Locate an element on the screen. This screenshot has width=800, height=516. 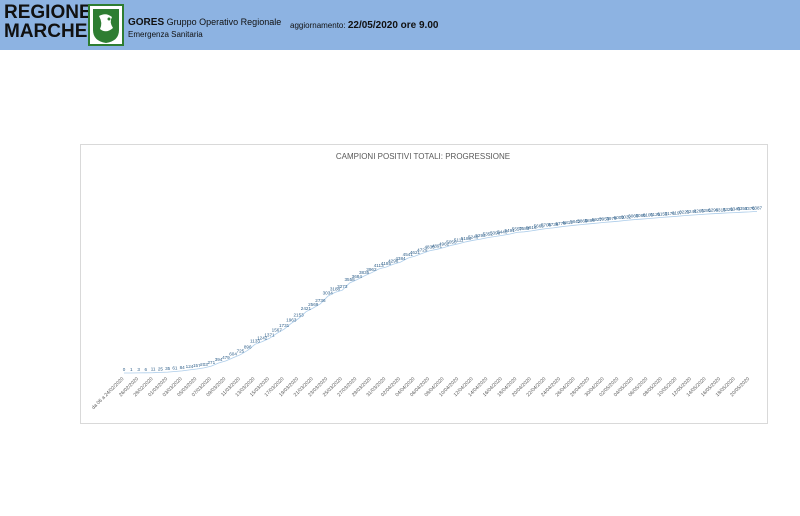
data-label: 5869 is located at coordinates (582, 221).